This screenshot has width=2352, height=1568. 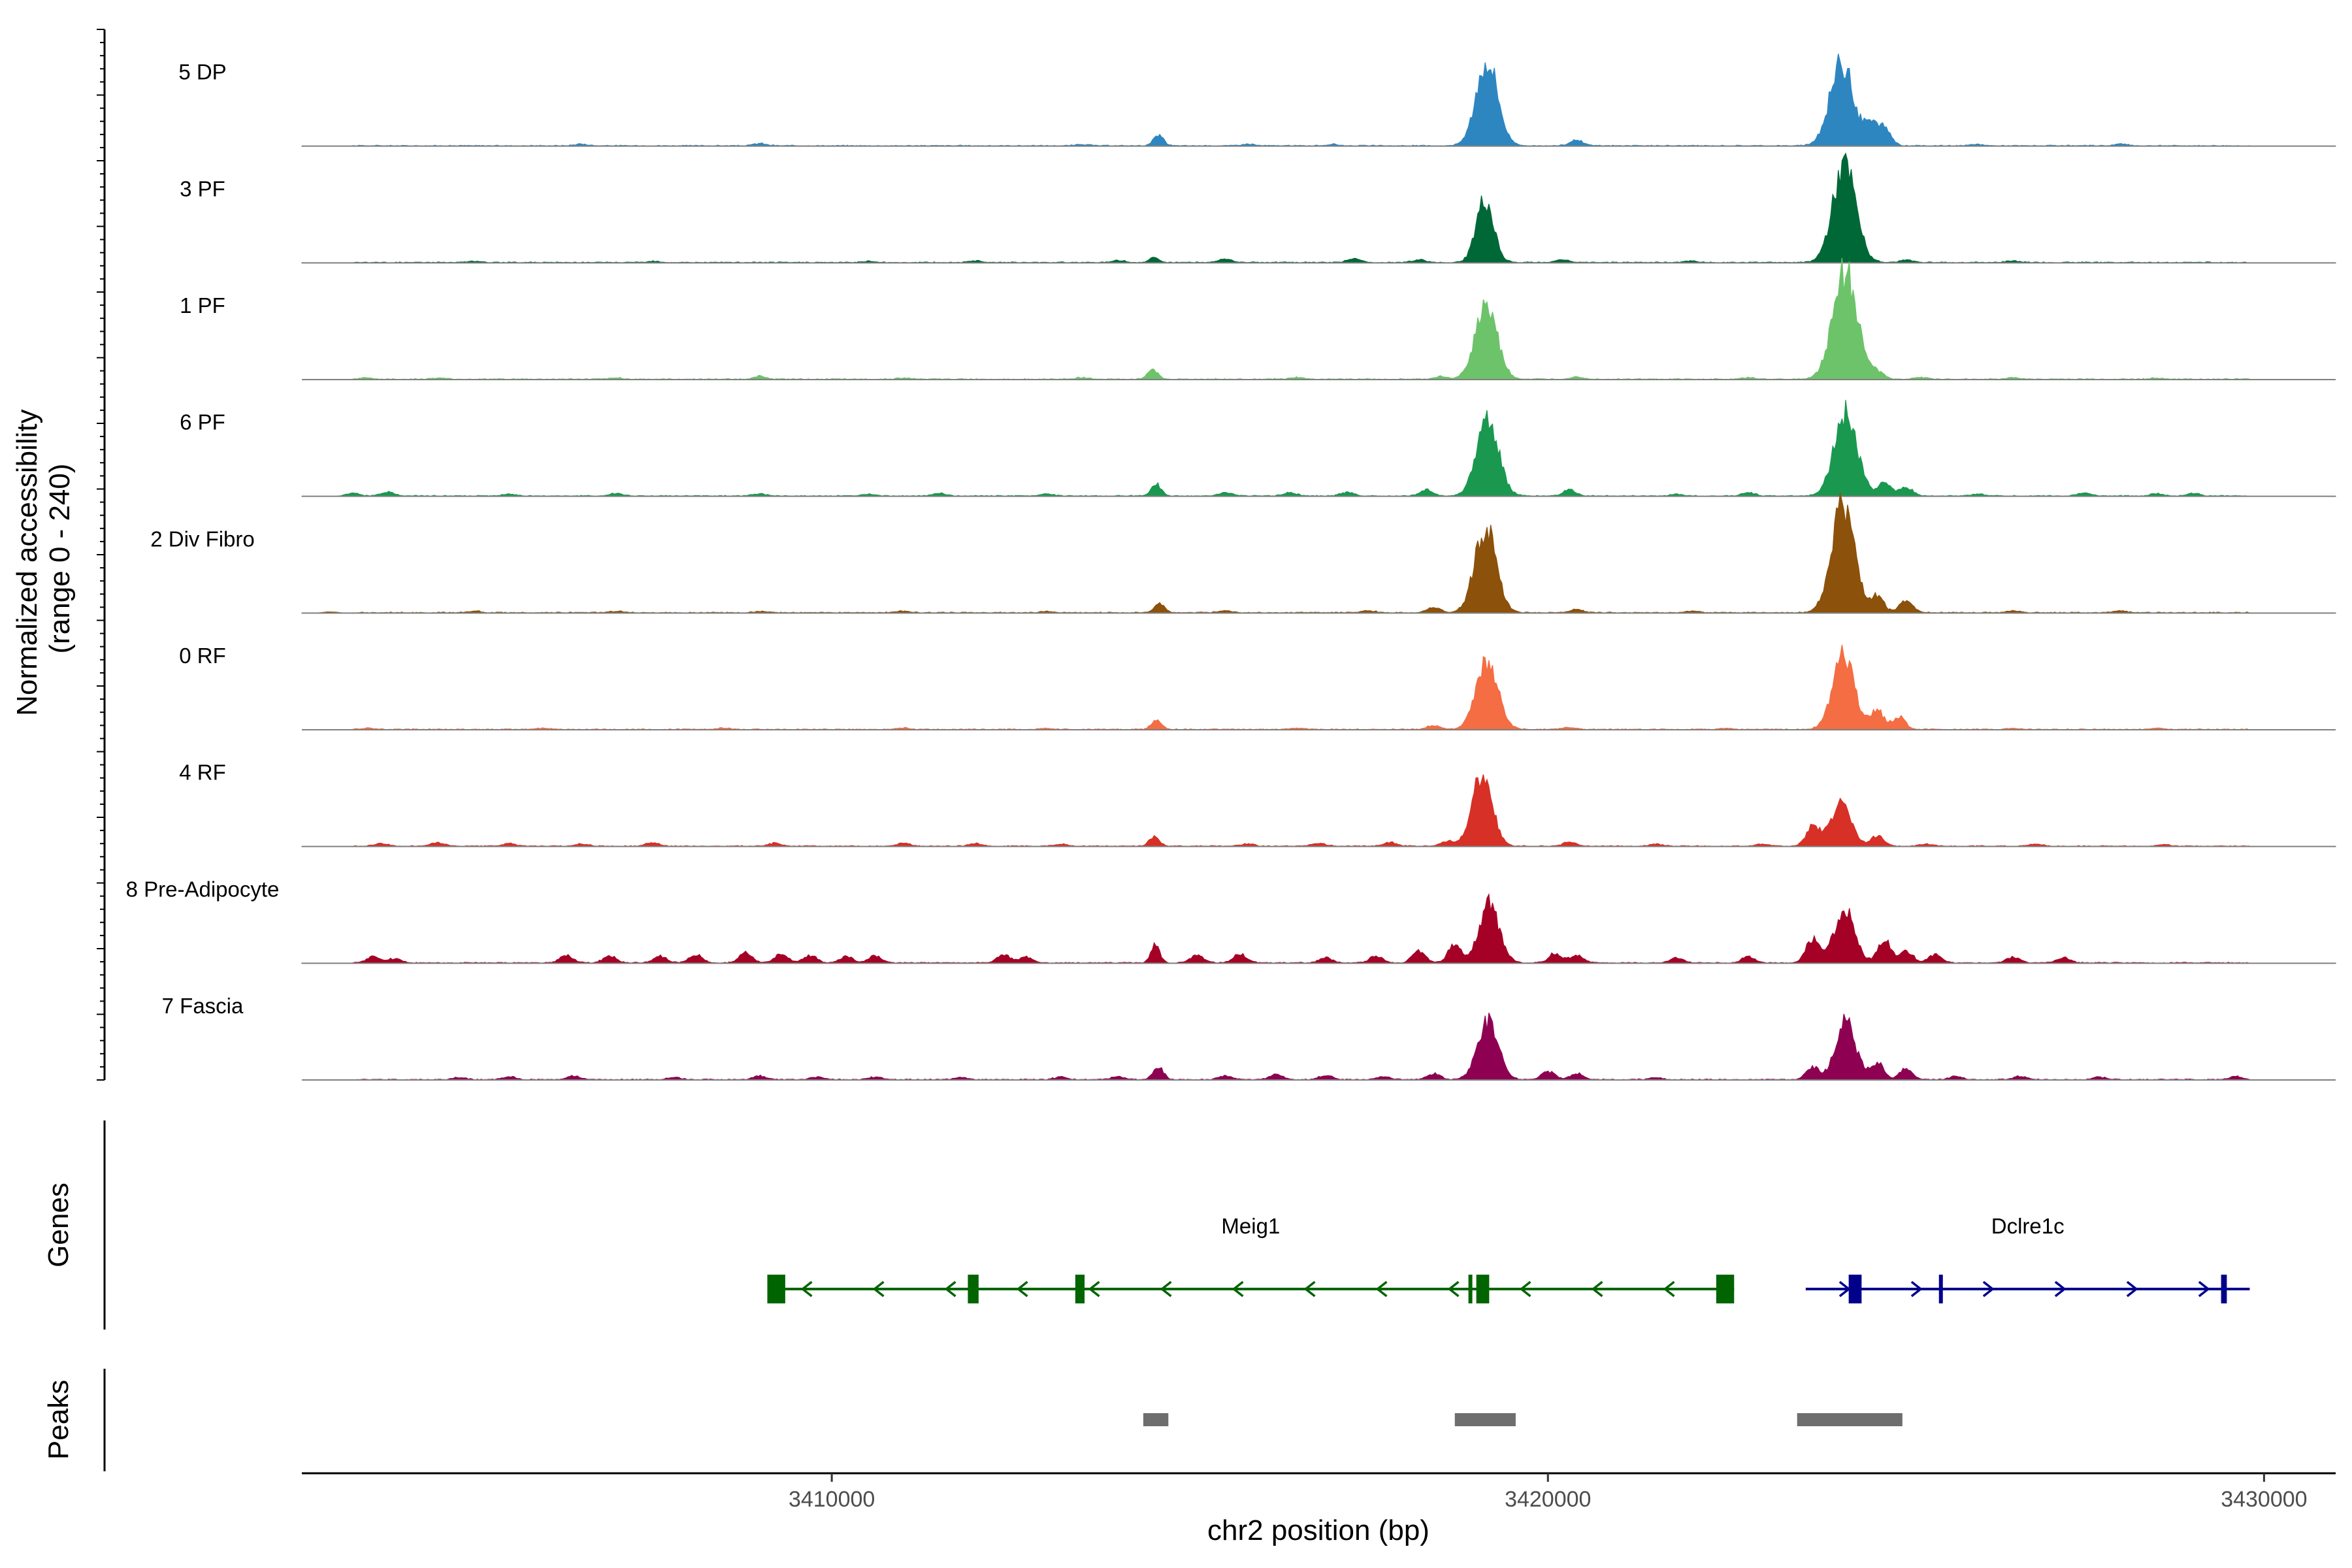 What do you see at coordinates (1251, 1258) in the screenshot?
I see `gene-meig1: Meig1` at bounding box center [1251, 1258].